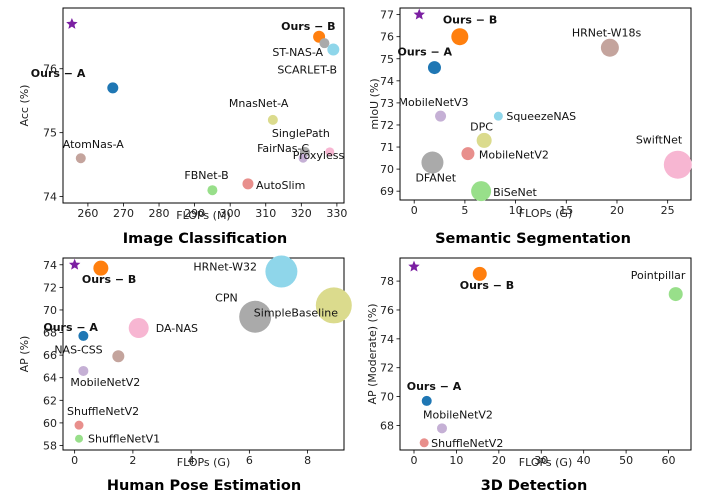 The width and height of the screenshot is (702, 499). Describe the element at coordinates (225, 267) in the screenshot. I see `point-label: HRNet-W32` at that location.